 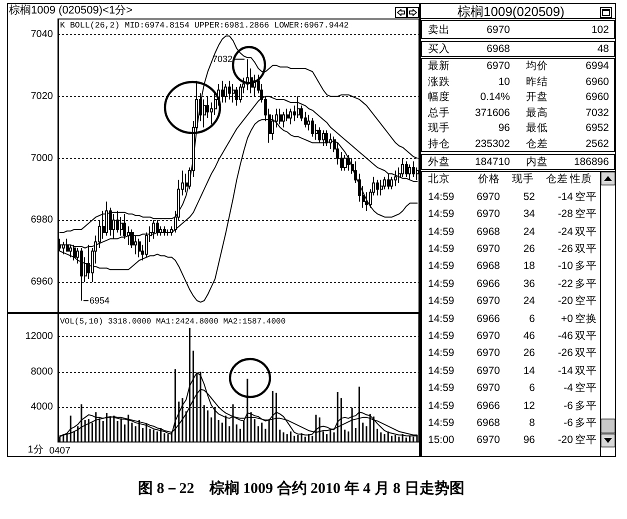 I want to click on text: -22, so click(x=565, y=283).